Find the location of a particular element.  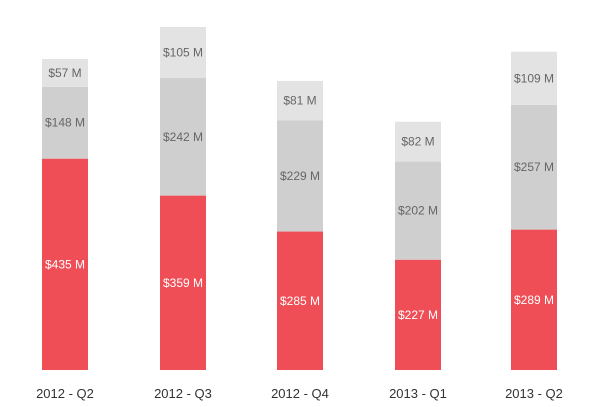

segment-value-label: $148 M is located at coordinates (65, 123).